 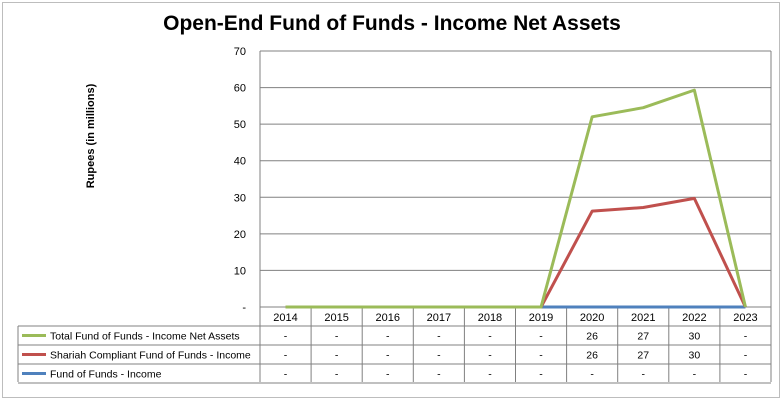 What do you see at coordinates (240, 235) in the screenshot?
I see `y-tick-label: 20` at bounding box center [240, 235].